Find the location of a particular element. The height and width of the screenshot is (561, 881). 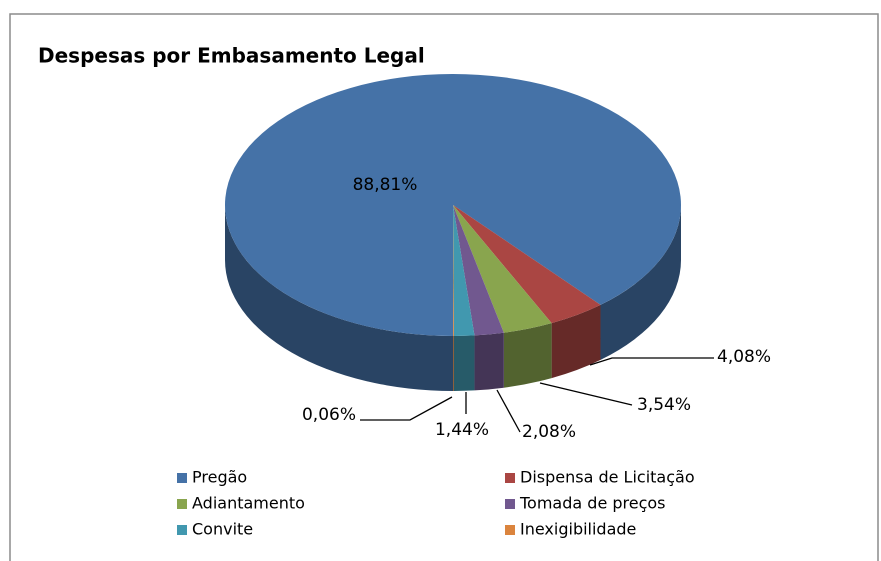

data-label: 2,08% is located at coordinates (549, 432).